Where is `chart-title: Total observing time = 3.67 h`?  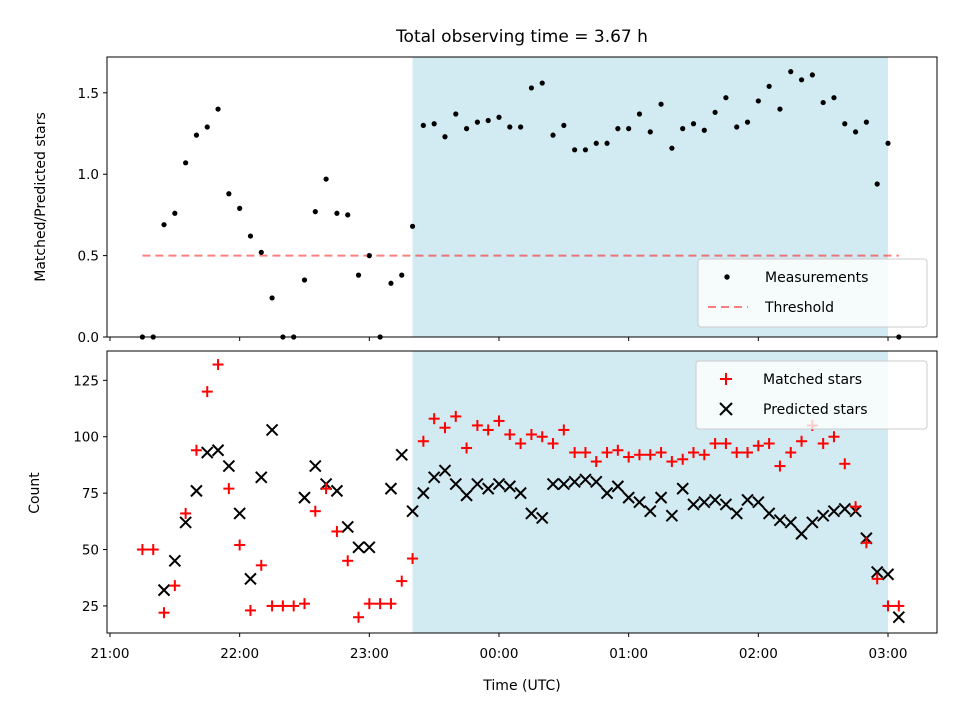 chart-title: Total observing time = 3.67 h is located at coordinates (521, 37).